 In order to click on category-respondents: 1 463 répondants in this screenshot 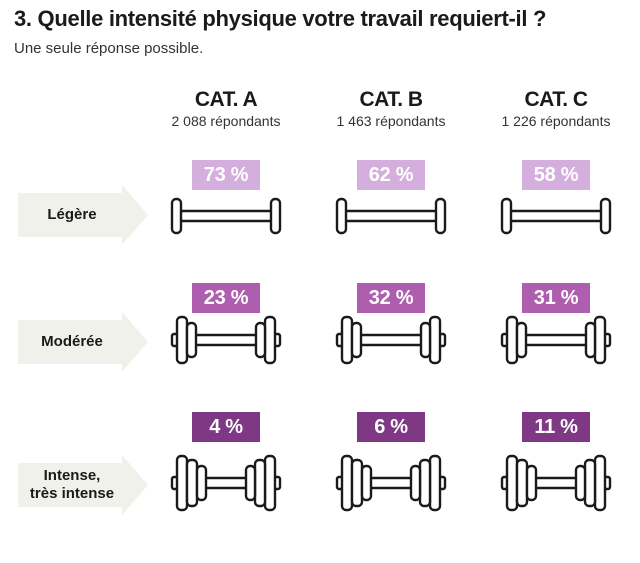, I will do `click(391, 121)`.